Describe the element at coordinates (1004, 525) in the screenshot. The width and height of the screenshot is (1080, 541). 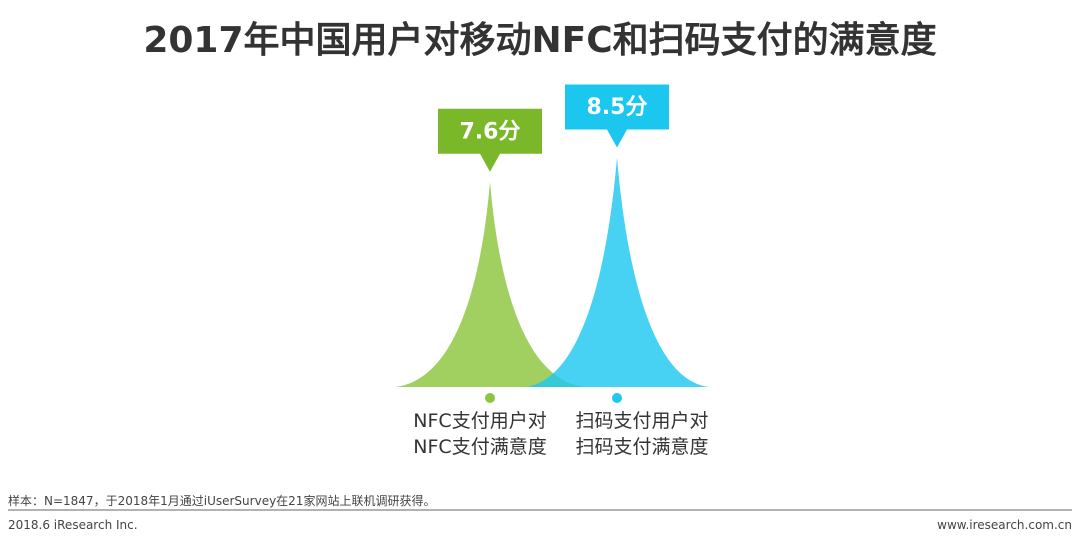
I see `website: www.iresearch.com.cn` at that location.